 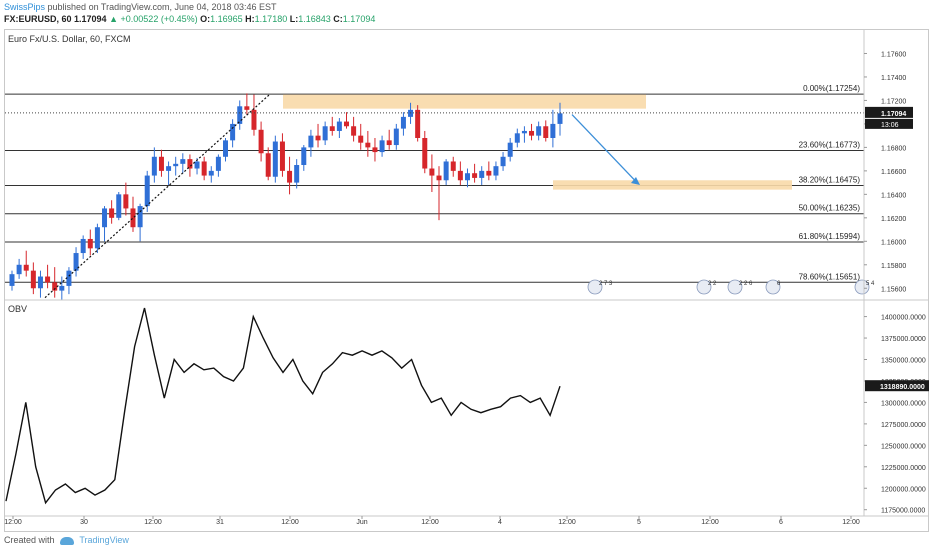 What do you see at coordinates (157, 196) in the screenshot?
I see `fib-anchor-trendline` at bounding box center [157, 196].